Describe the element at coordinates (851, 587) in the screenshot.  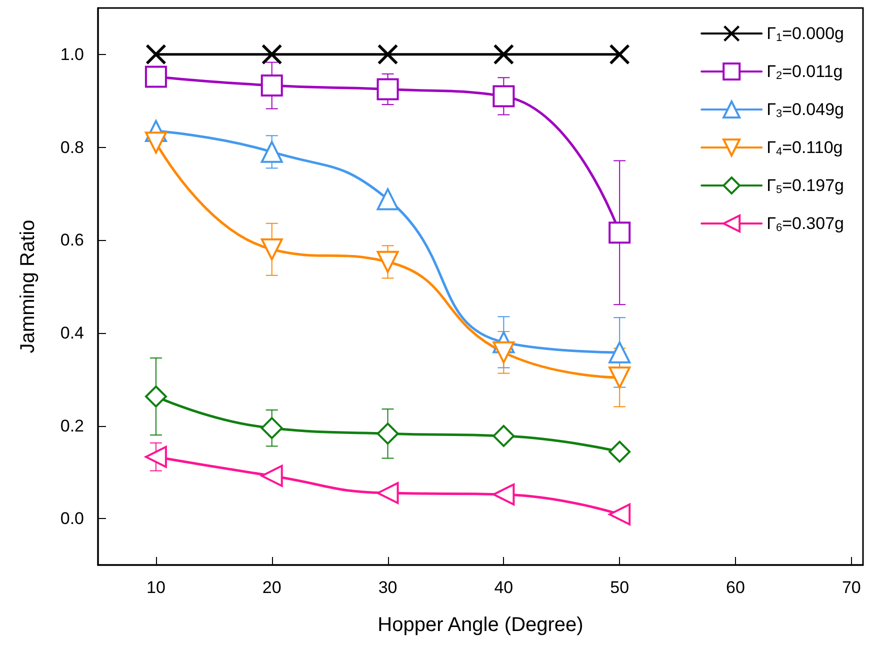
I see `x-tick-label: 70` at that location.